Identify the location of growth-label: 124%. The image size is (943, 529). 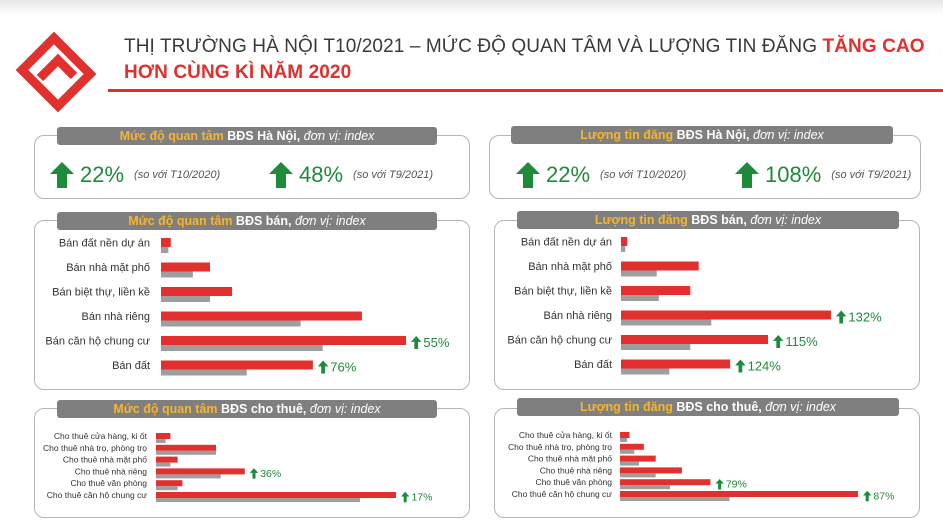
(765, 365).